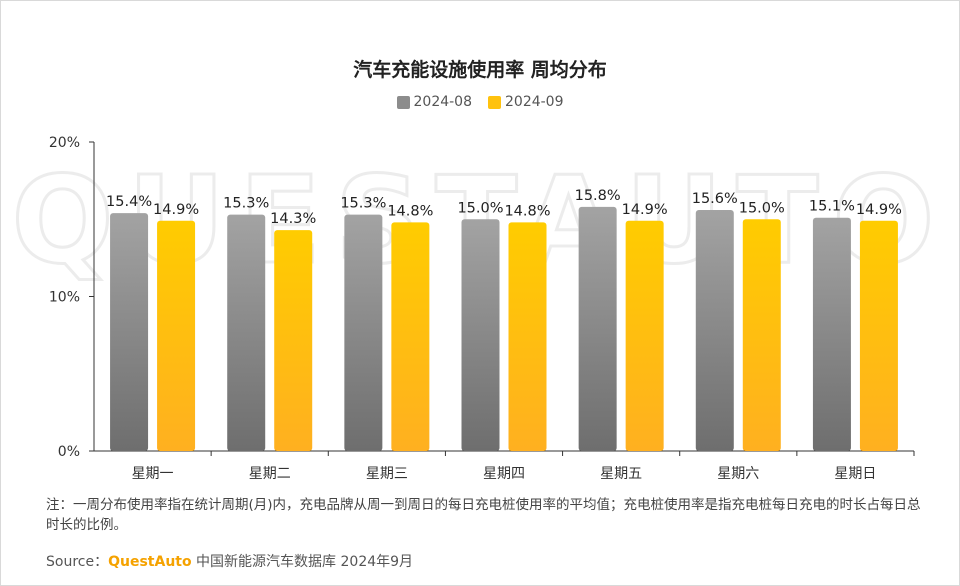  Describe the element at coordinates (480, 70) in the screenshot. I see `chart-title: 汽车充能设施使用率 周均分布` at that location.